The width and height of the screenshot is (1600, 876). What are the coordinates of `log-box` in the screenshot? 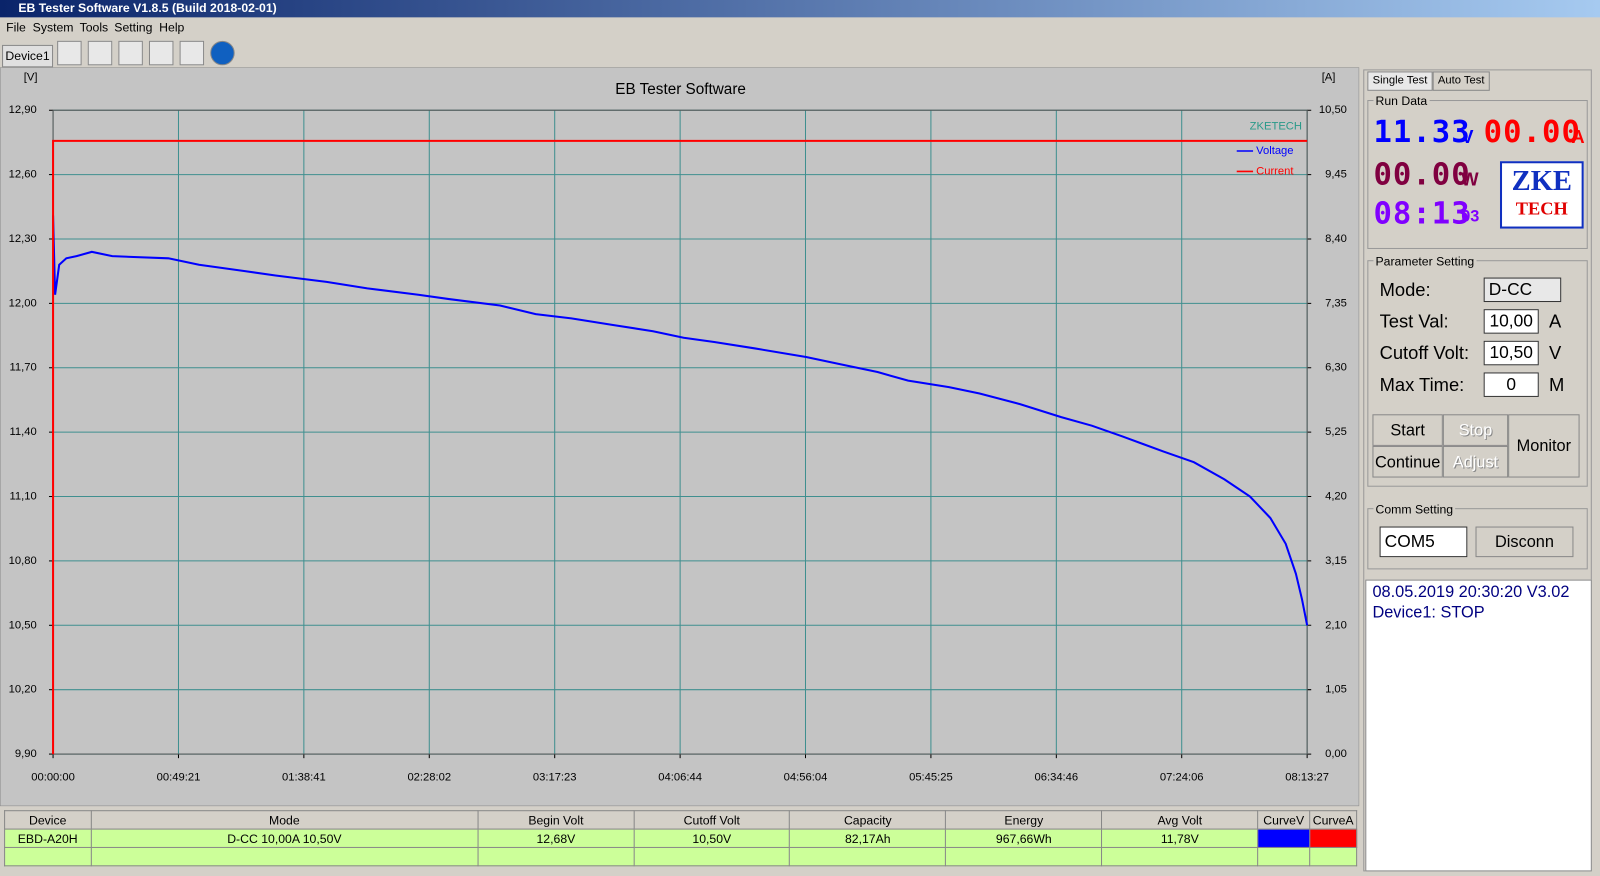 It's located at (1478, 725).